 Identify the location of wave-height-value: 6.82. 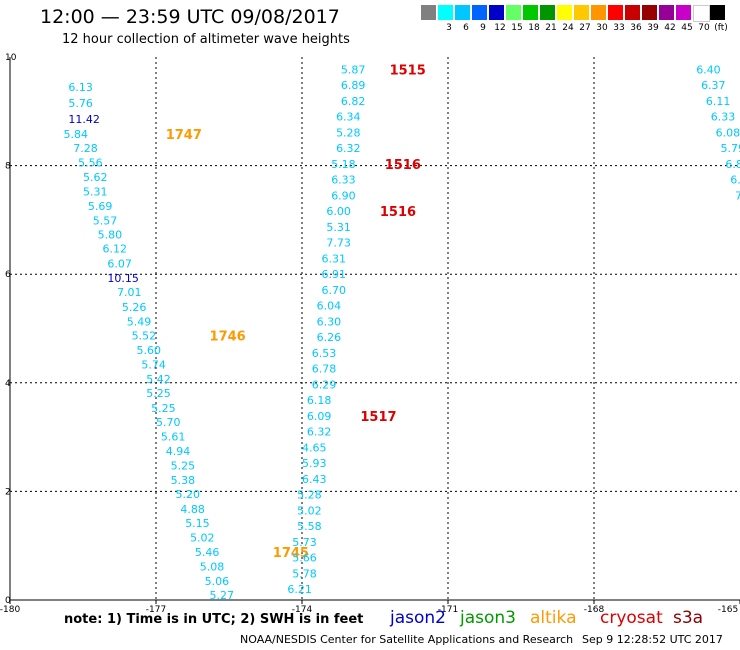
(353, 101).